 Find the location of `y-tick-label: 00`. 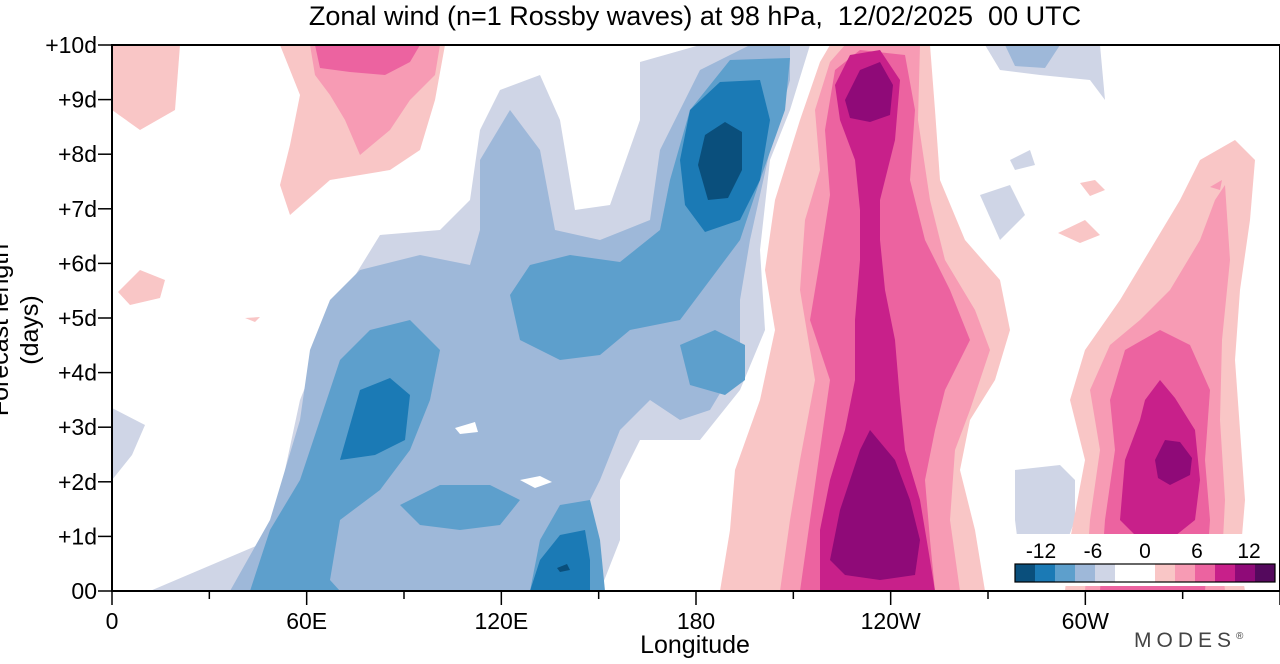

y-tick-label: 00 is located at coordinates (84, 591).